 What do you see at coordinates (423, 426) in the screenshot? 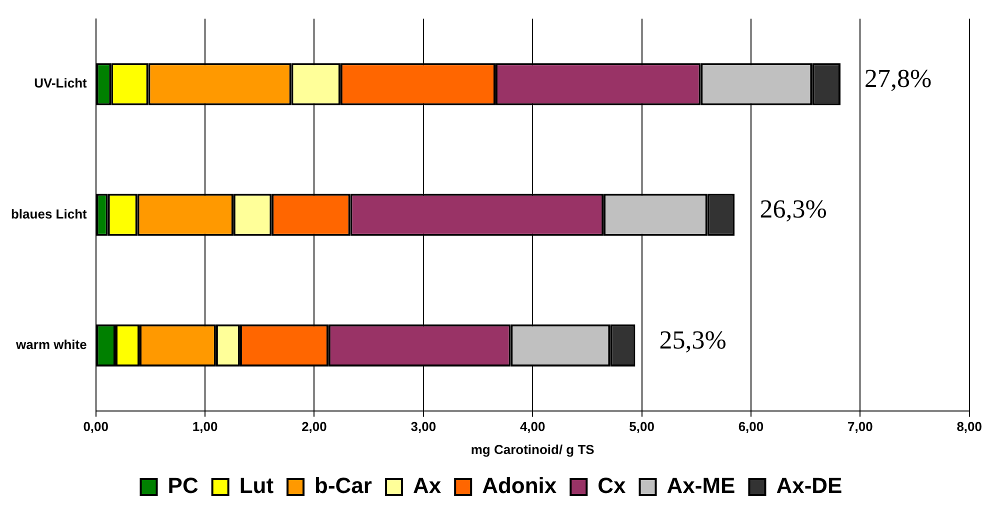
I see `x-tick-label: 3,00` at bounding box center [423, 426].